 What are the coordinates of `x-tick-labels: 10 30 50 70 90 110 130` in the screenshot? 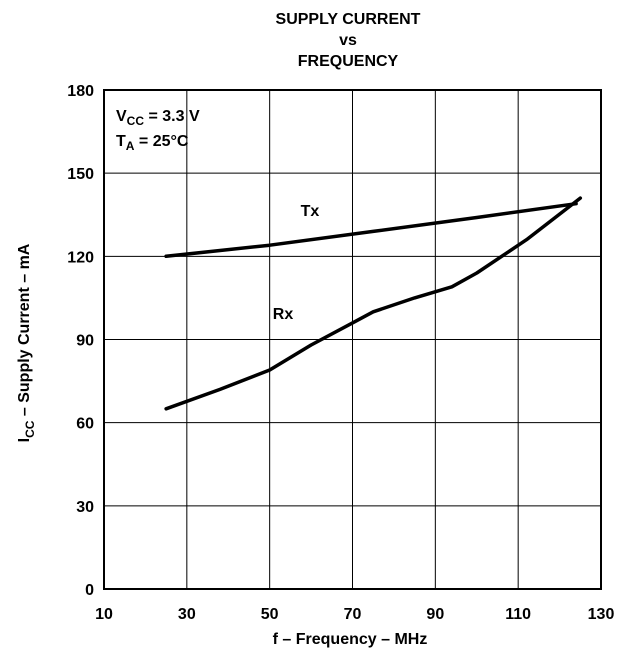 It's located at (354, 614).